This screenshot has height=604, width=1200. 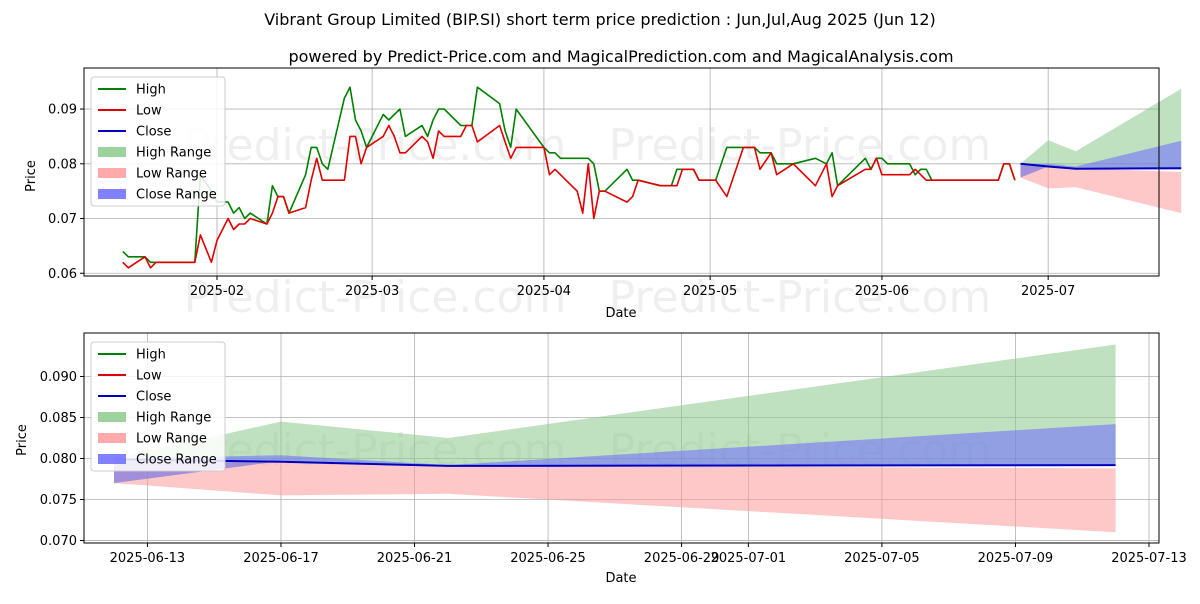 I want to click on y-tick-label: 0.09, so click(x=62, y=110).